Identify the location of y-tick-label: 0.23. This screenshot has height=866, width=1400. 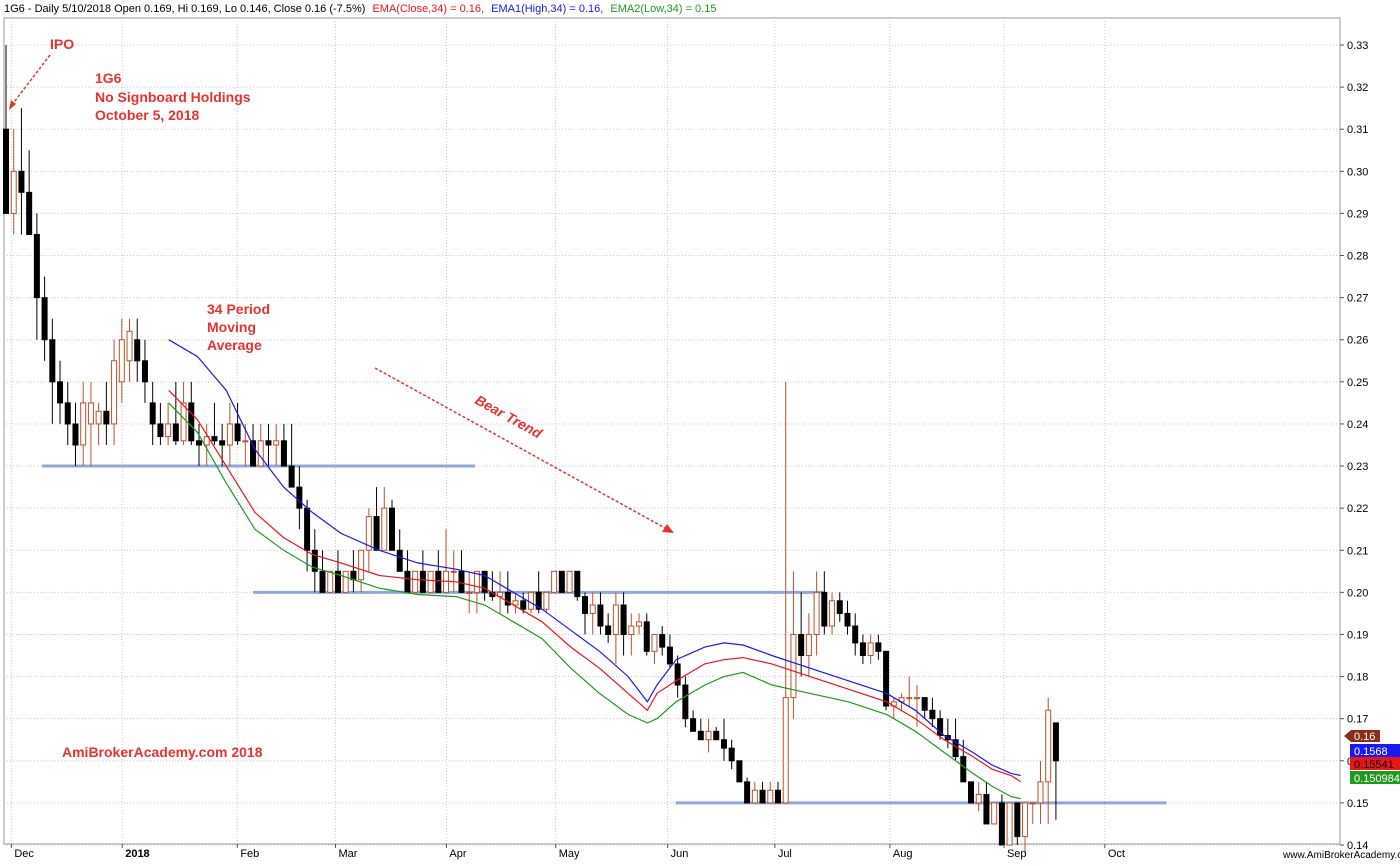
(1357, 467).